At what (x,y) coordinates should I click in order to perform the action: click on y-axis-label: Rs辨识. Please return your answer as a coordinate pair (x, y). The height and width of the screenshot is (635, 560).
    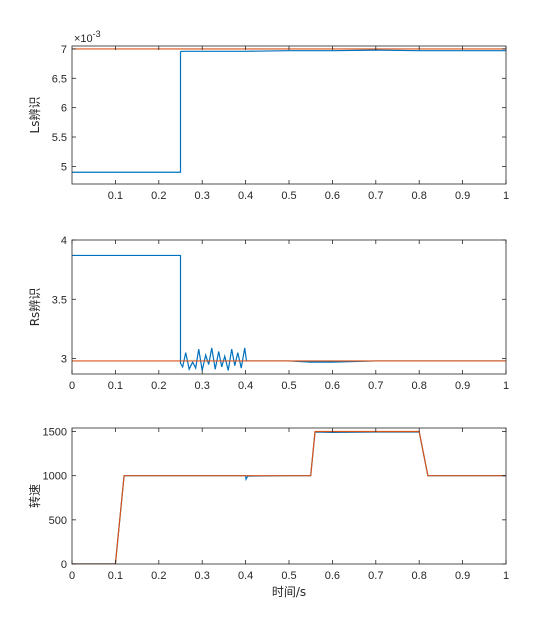
    Looking at the image, I should click on (35, 307).